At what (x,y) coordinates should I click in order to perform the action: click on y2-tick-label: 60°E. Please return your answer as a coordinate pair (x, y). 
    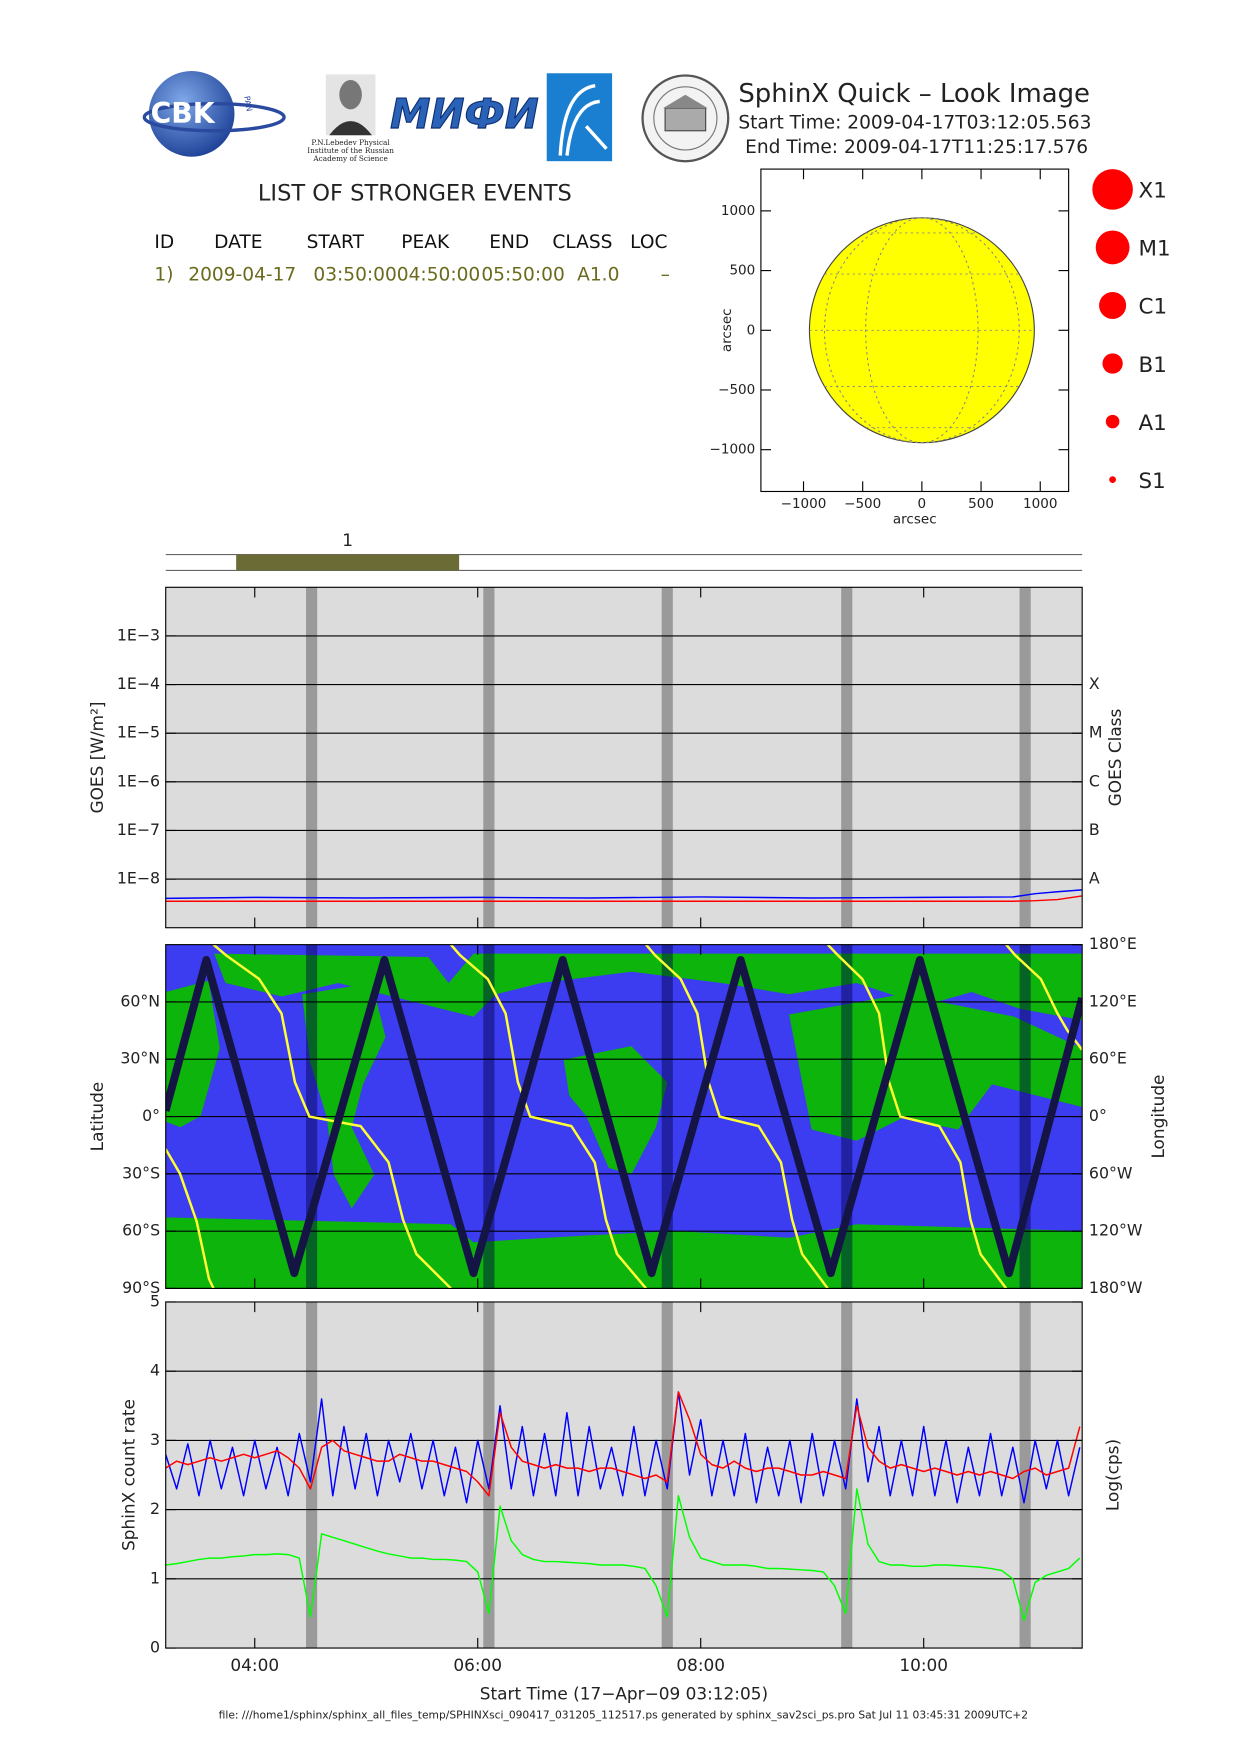
    Looking at the image, I should click on (1108, 1058).